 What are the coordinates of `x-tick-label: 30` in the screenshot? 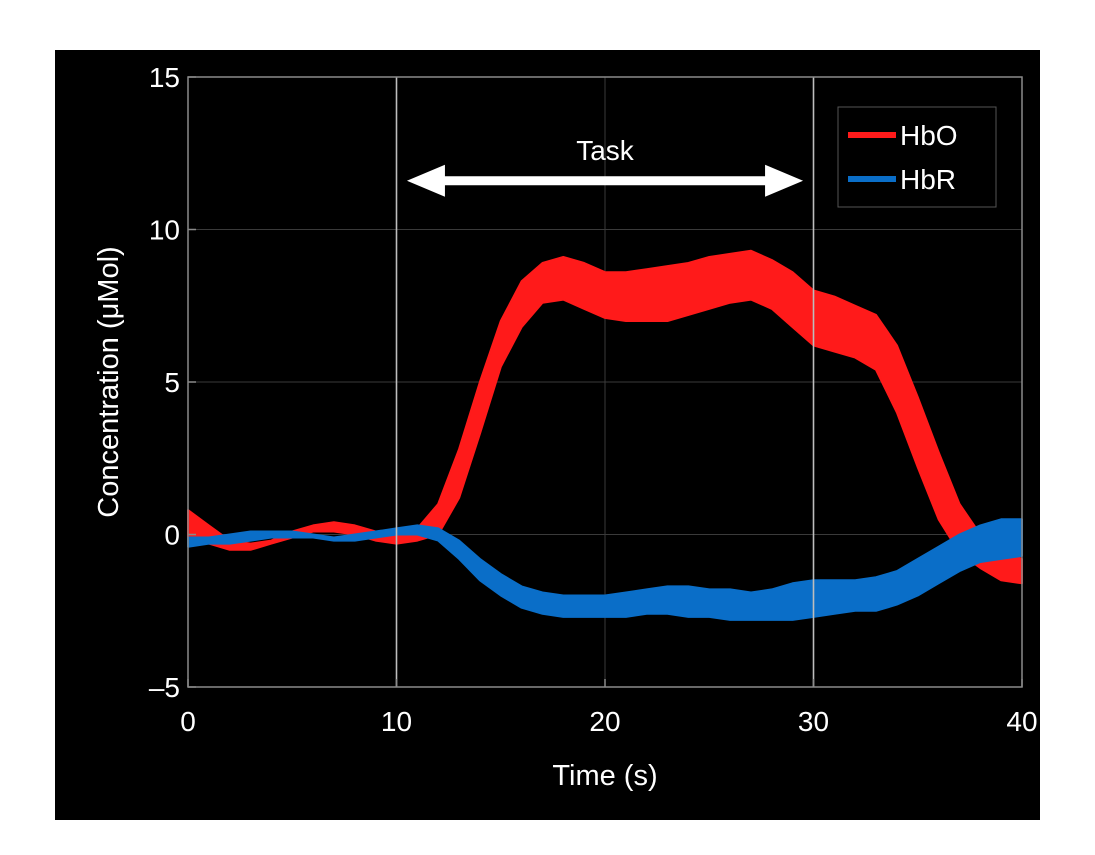 It's located at (813, 721).